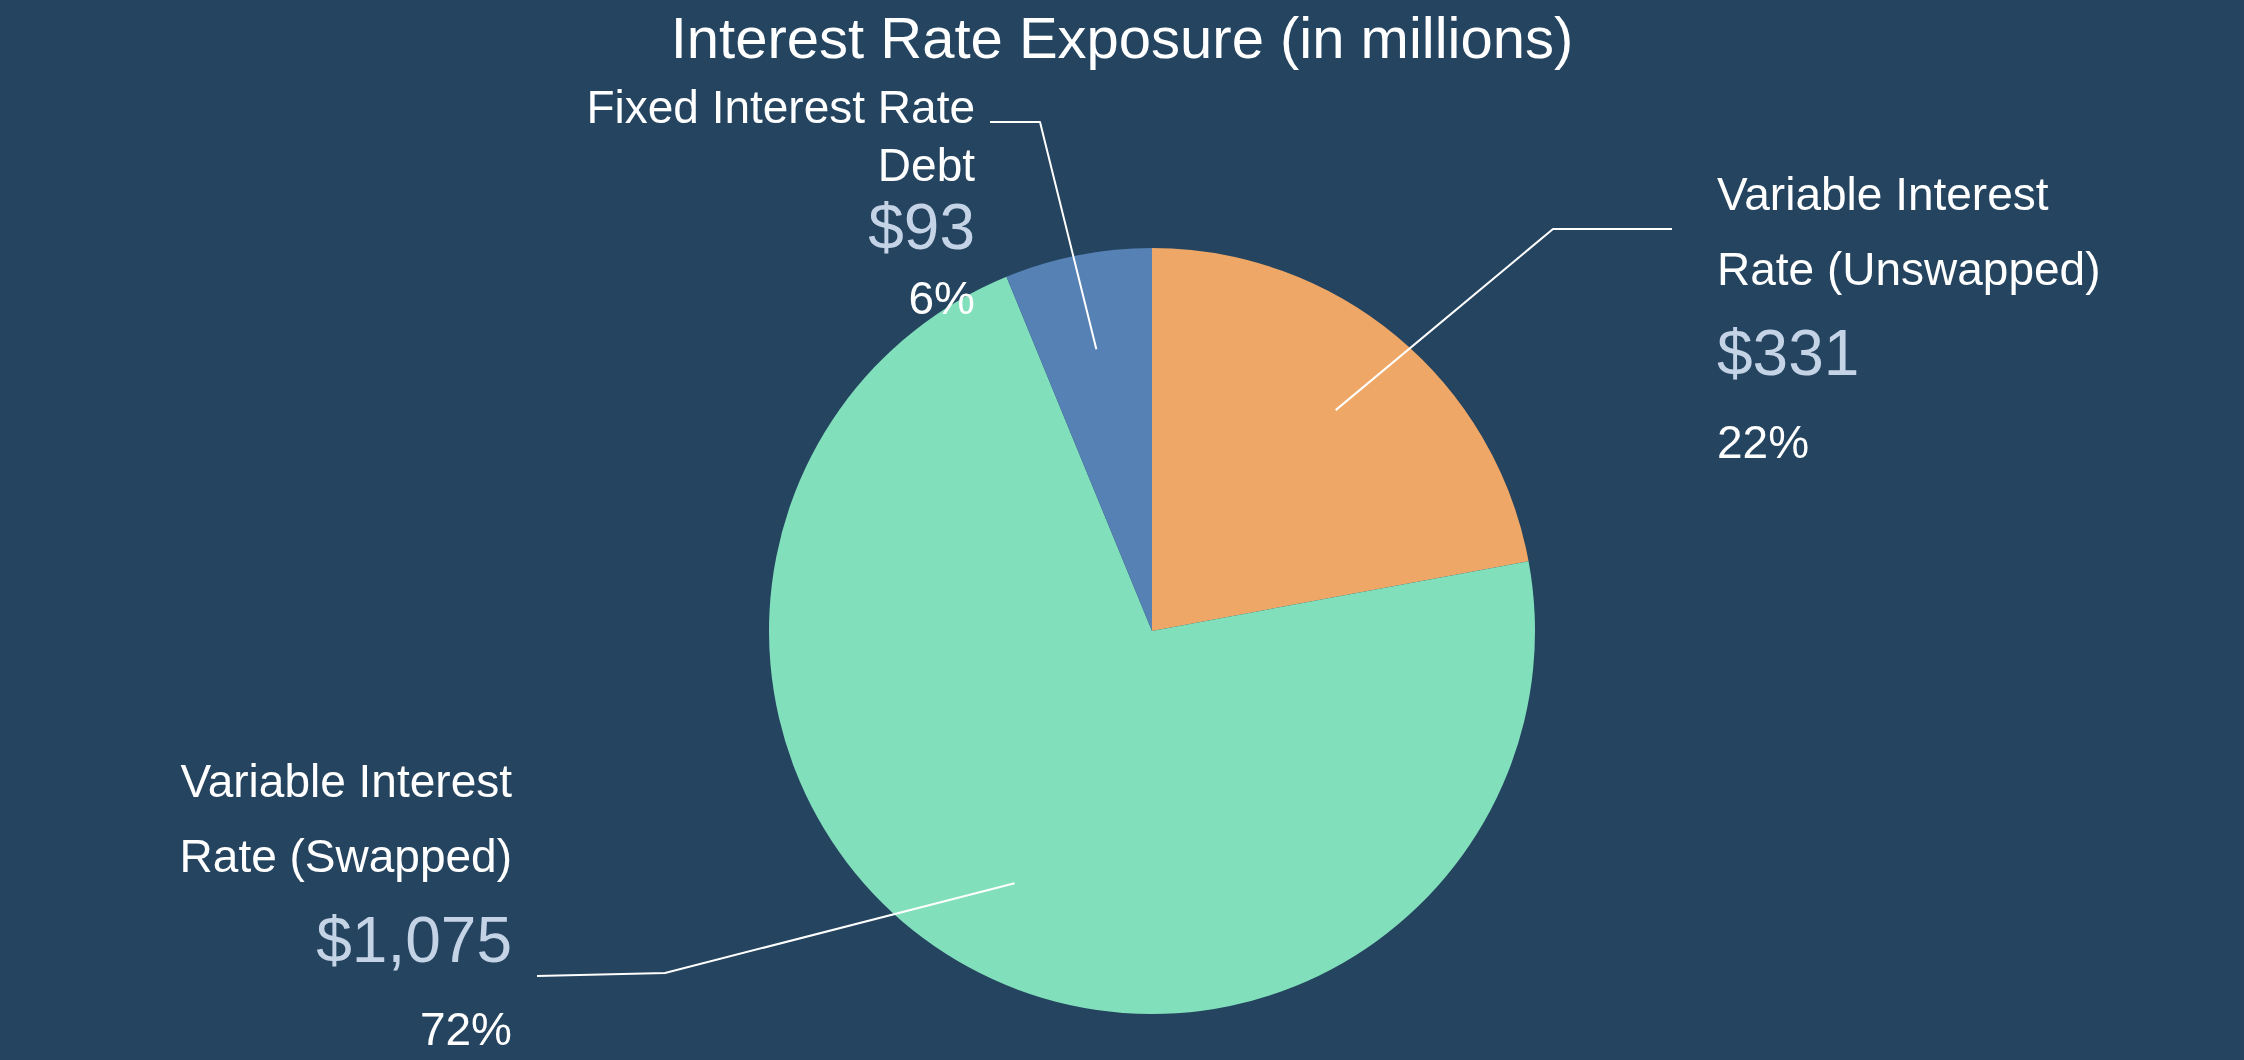 This screenshot has width=2244, height=1060. I want to click on data-label: $331, so click(1788, 352).